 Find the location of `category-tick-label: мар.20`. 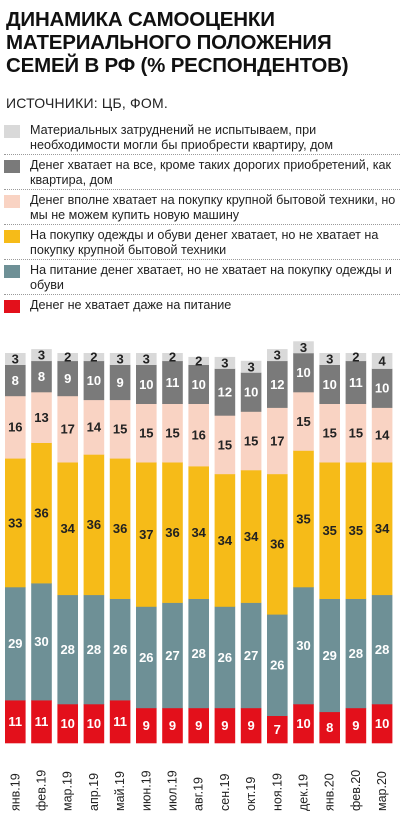

category-tick-label: мар.20 is located at coordinates (382, 791).